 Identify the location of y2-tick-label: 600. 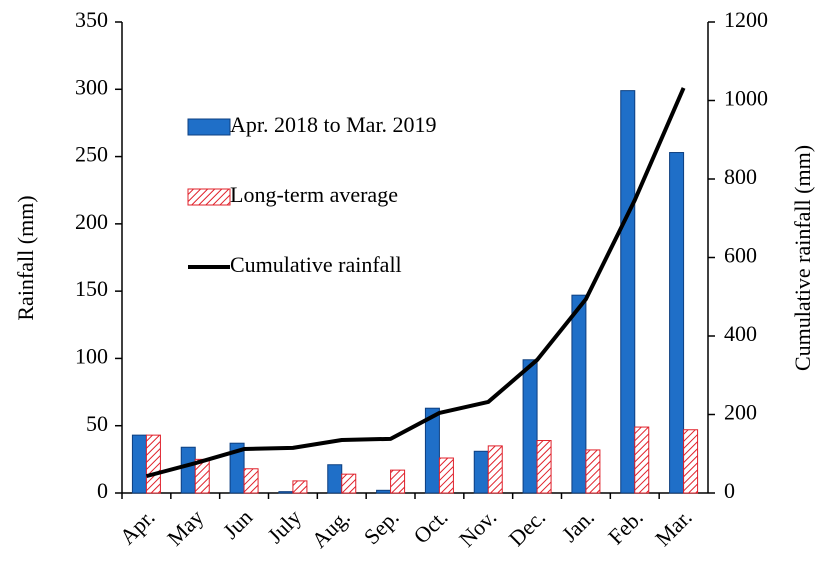
(740, 255).